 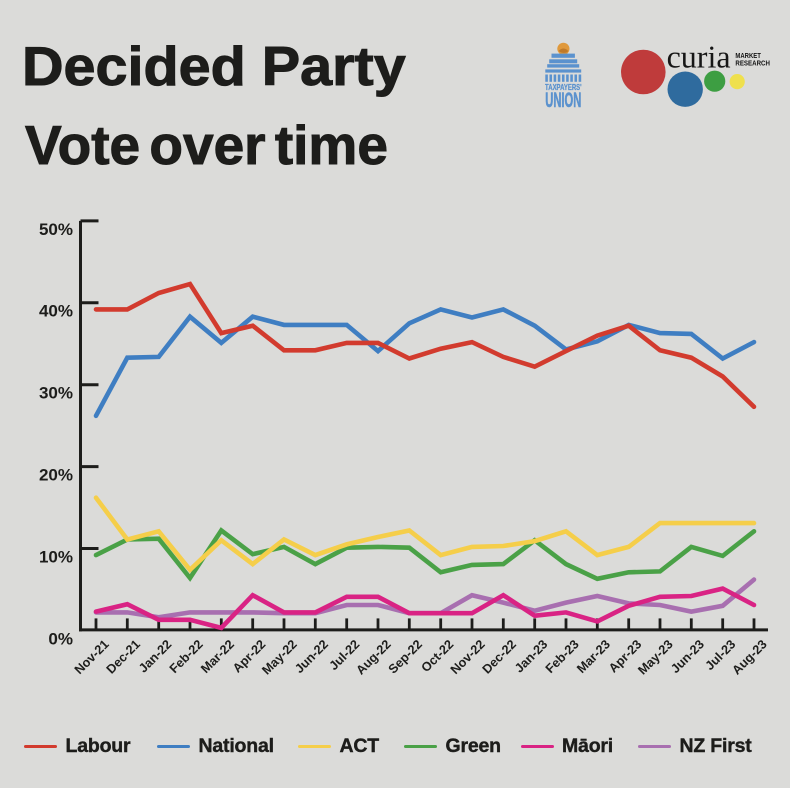 I want to click on svg-text: MARKET, so click(x=748, y=55).